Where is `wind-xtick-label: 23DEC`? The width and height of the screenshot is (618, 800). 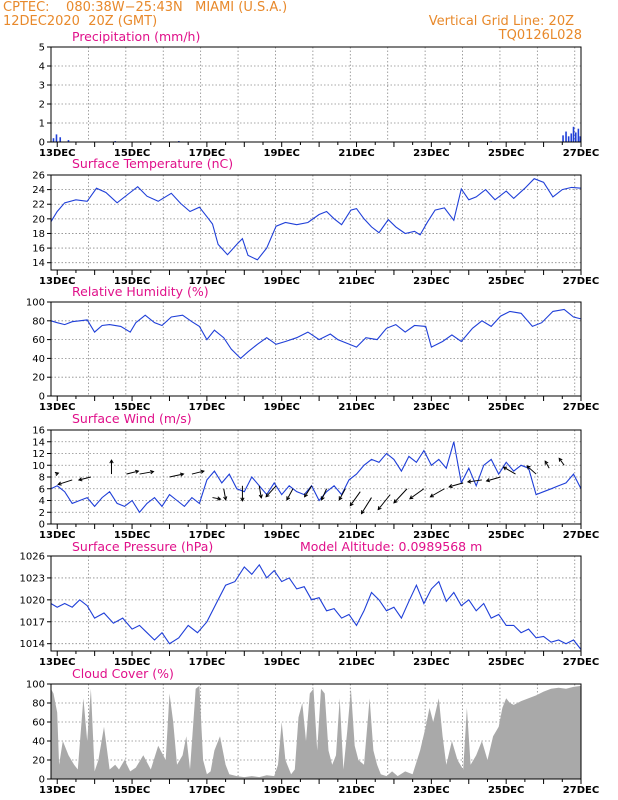
wind-xtick-label: 23DEC is located at coordinates (431, 535).